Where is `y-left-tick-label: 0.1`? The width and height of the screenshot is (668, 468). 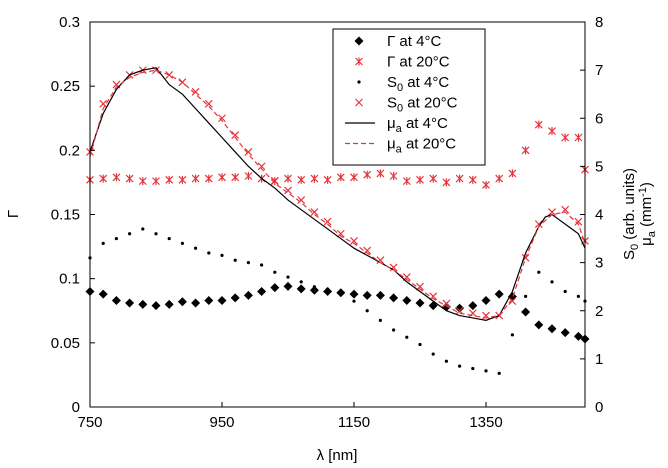 y-left-tick-label: 0.1 is located at coordinates (69, 279).